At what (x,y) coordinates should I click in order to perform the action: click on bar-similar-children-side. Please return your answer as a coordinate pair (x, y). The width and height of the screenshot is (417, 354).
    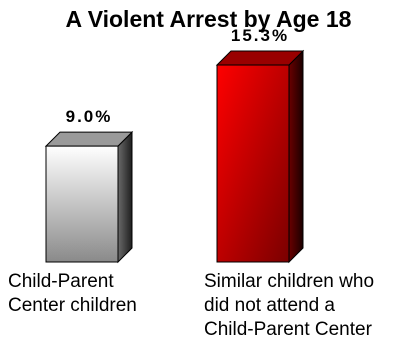
    Looking at the image, I should click on (296, 156).